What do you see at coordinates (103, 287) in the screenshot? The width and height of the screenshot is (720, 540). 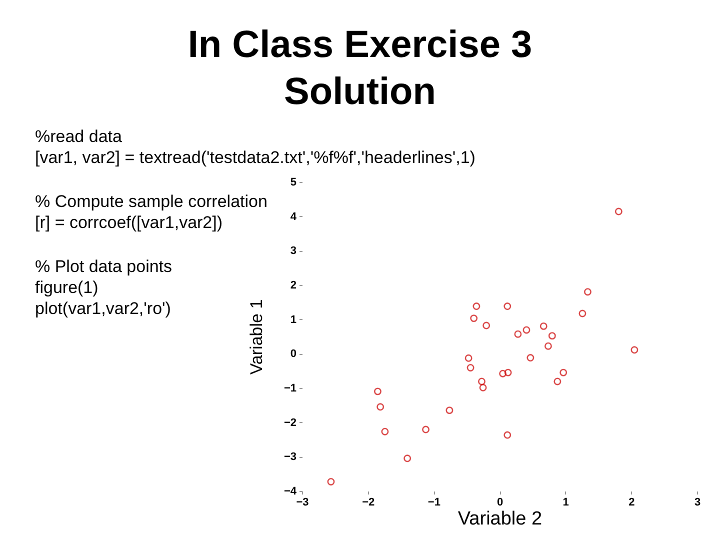 I see `text: % Plot data points figure(1) plot(var1,var2,'ro')` at bounding box center [103, 287].